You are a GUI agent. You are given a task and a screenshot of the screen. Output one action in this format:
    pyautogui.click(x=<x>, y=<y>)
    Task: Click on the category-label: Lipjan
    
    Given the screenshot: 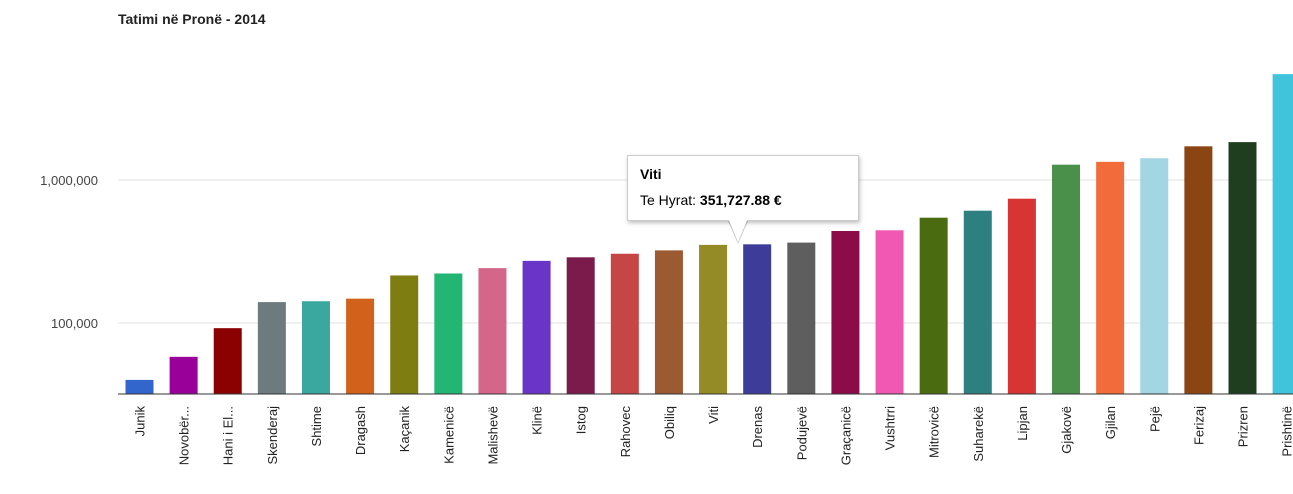 What is the action you would take?
    pyautogui.click(x=1022, y=423)
    